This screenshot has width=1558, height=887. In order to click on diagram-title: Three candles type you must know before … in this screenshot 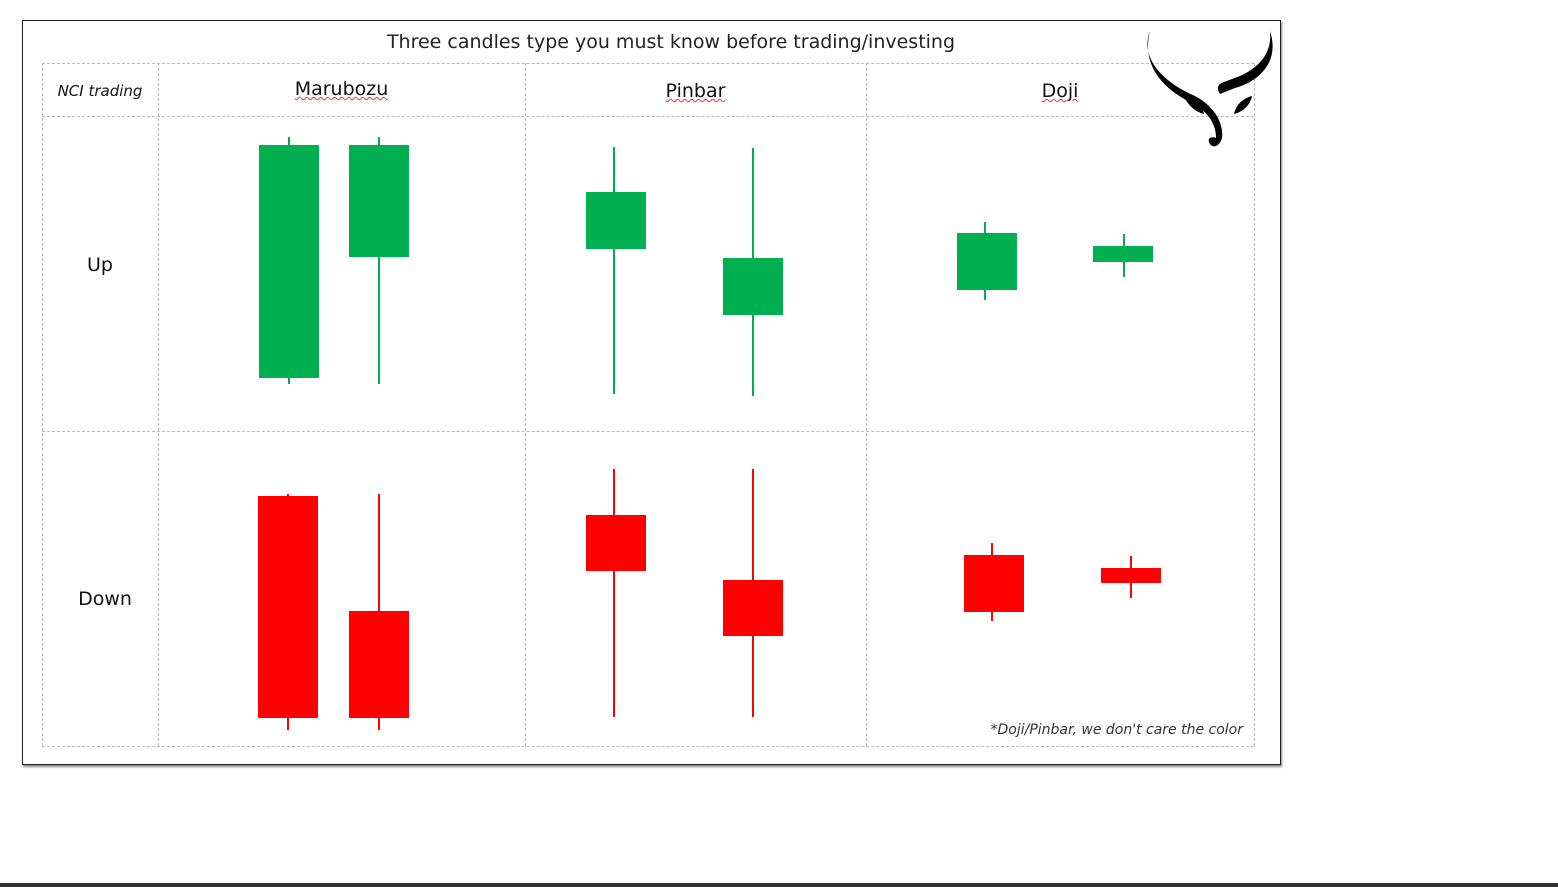, I will do `click(671, 42)`.